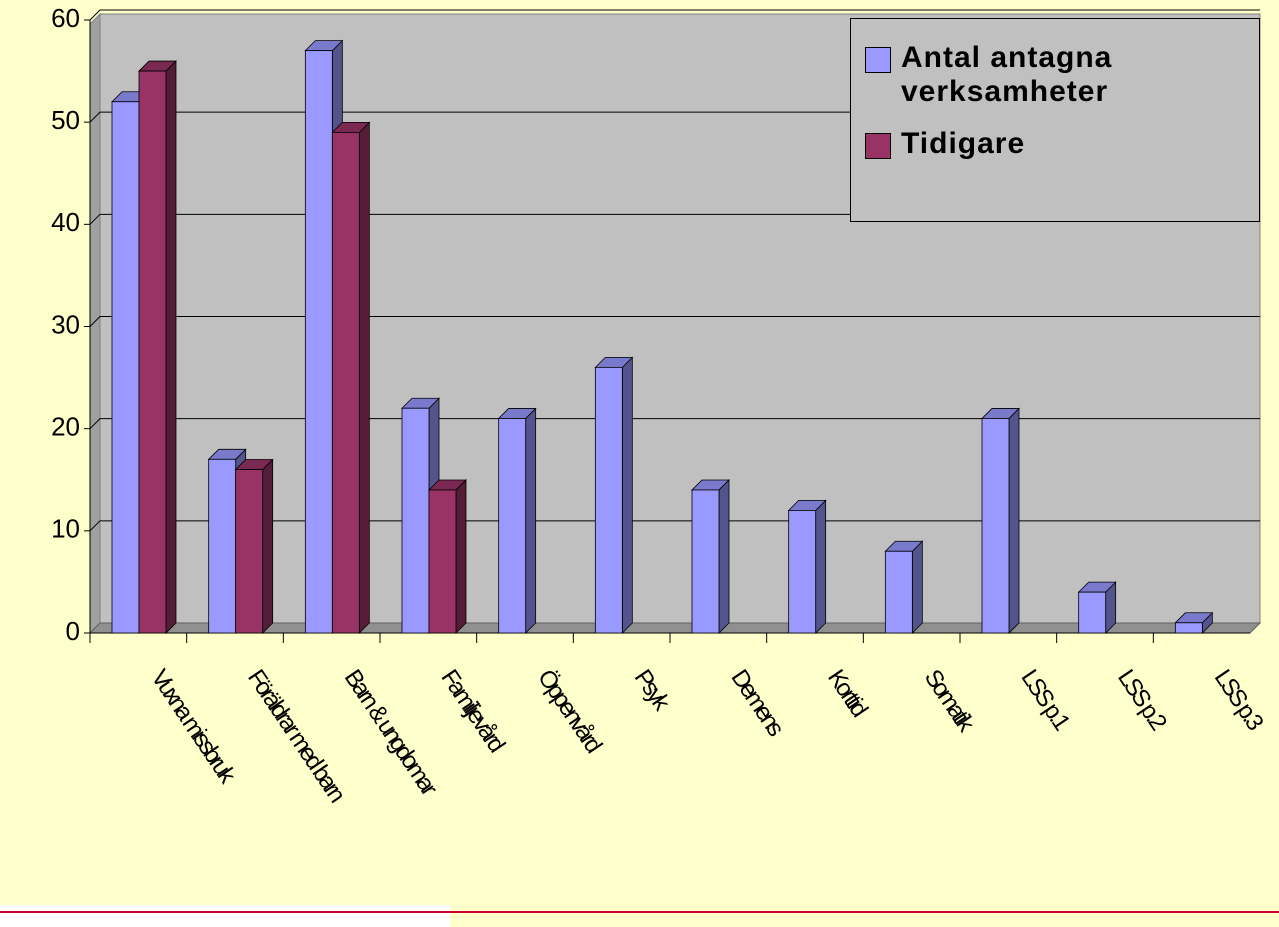 The height and width of the screenshot is (927, 1279). I want to click on y-tick-label: 40, so click(65, 222).